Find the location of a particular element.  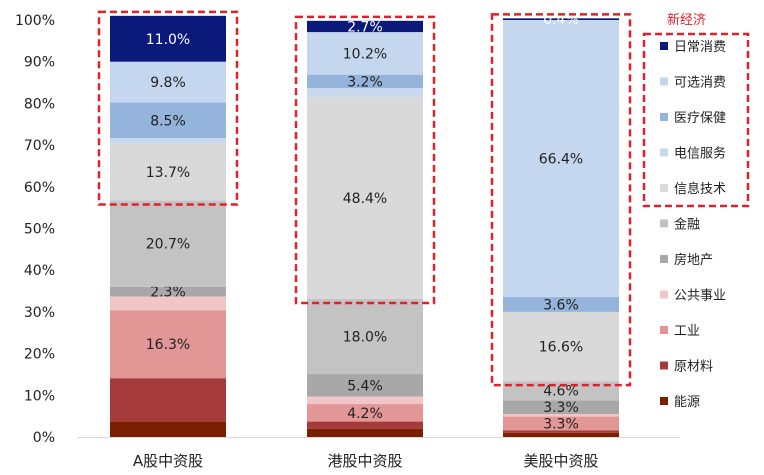

y-tick-label: 90% is located at coordinates (39, 63).